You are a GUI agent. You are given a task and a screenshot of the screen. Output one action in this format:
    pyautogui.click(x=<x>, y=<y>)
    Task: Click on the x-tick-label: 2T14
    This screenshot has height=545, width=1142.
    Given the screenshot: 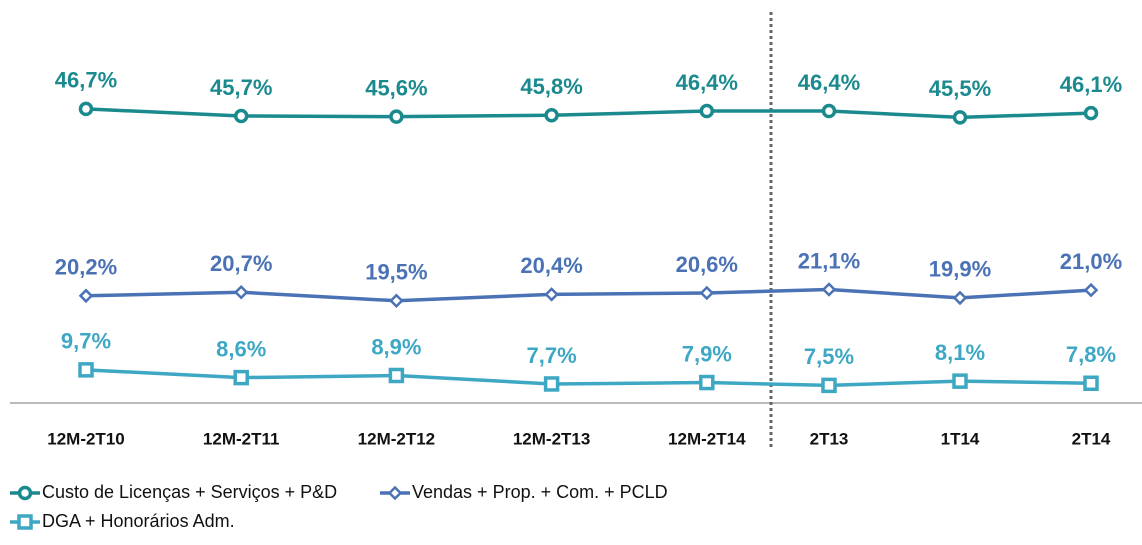 What is the action you would take?
    pyautogui.click(x=1091, y=438)
    